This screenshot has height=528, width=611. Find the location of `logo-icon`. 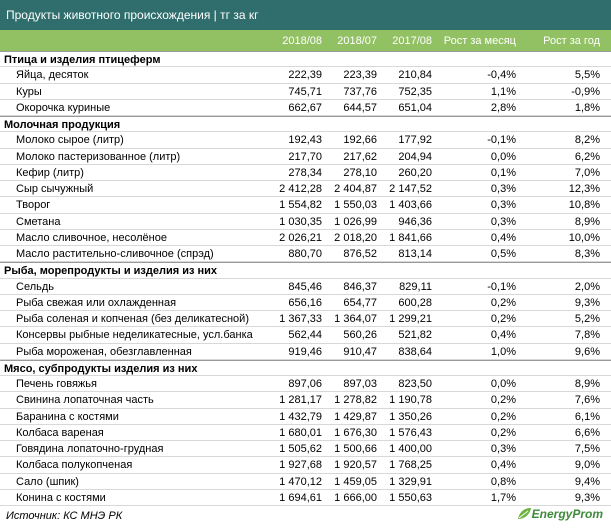

logo-icon is located at coordinates (524, 513).